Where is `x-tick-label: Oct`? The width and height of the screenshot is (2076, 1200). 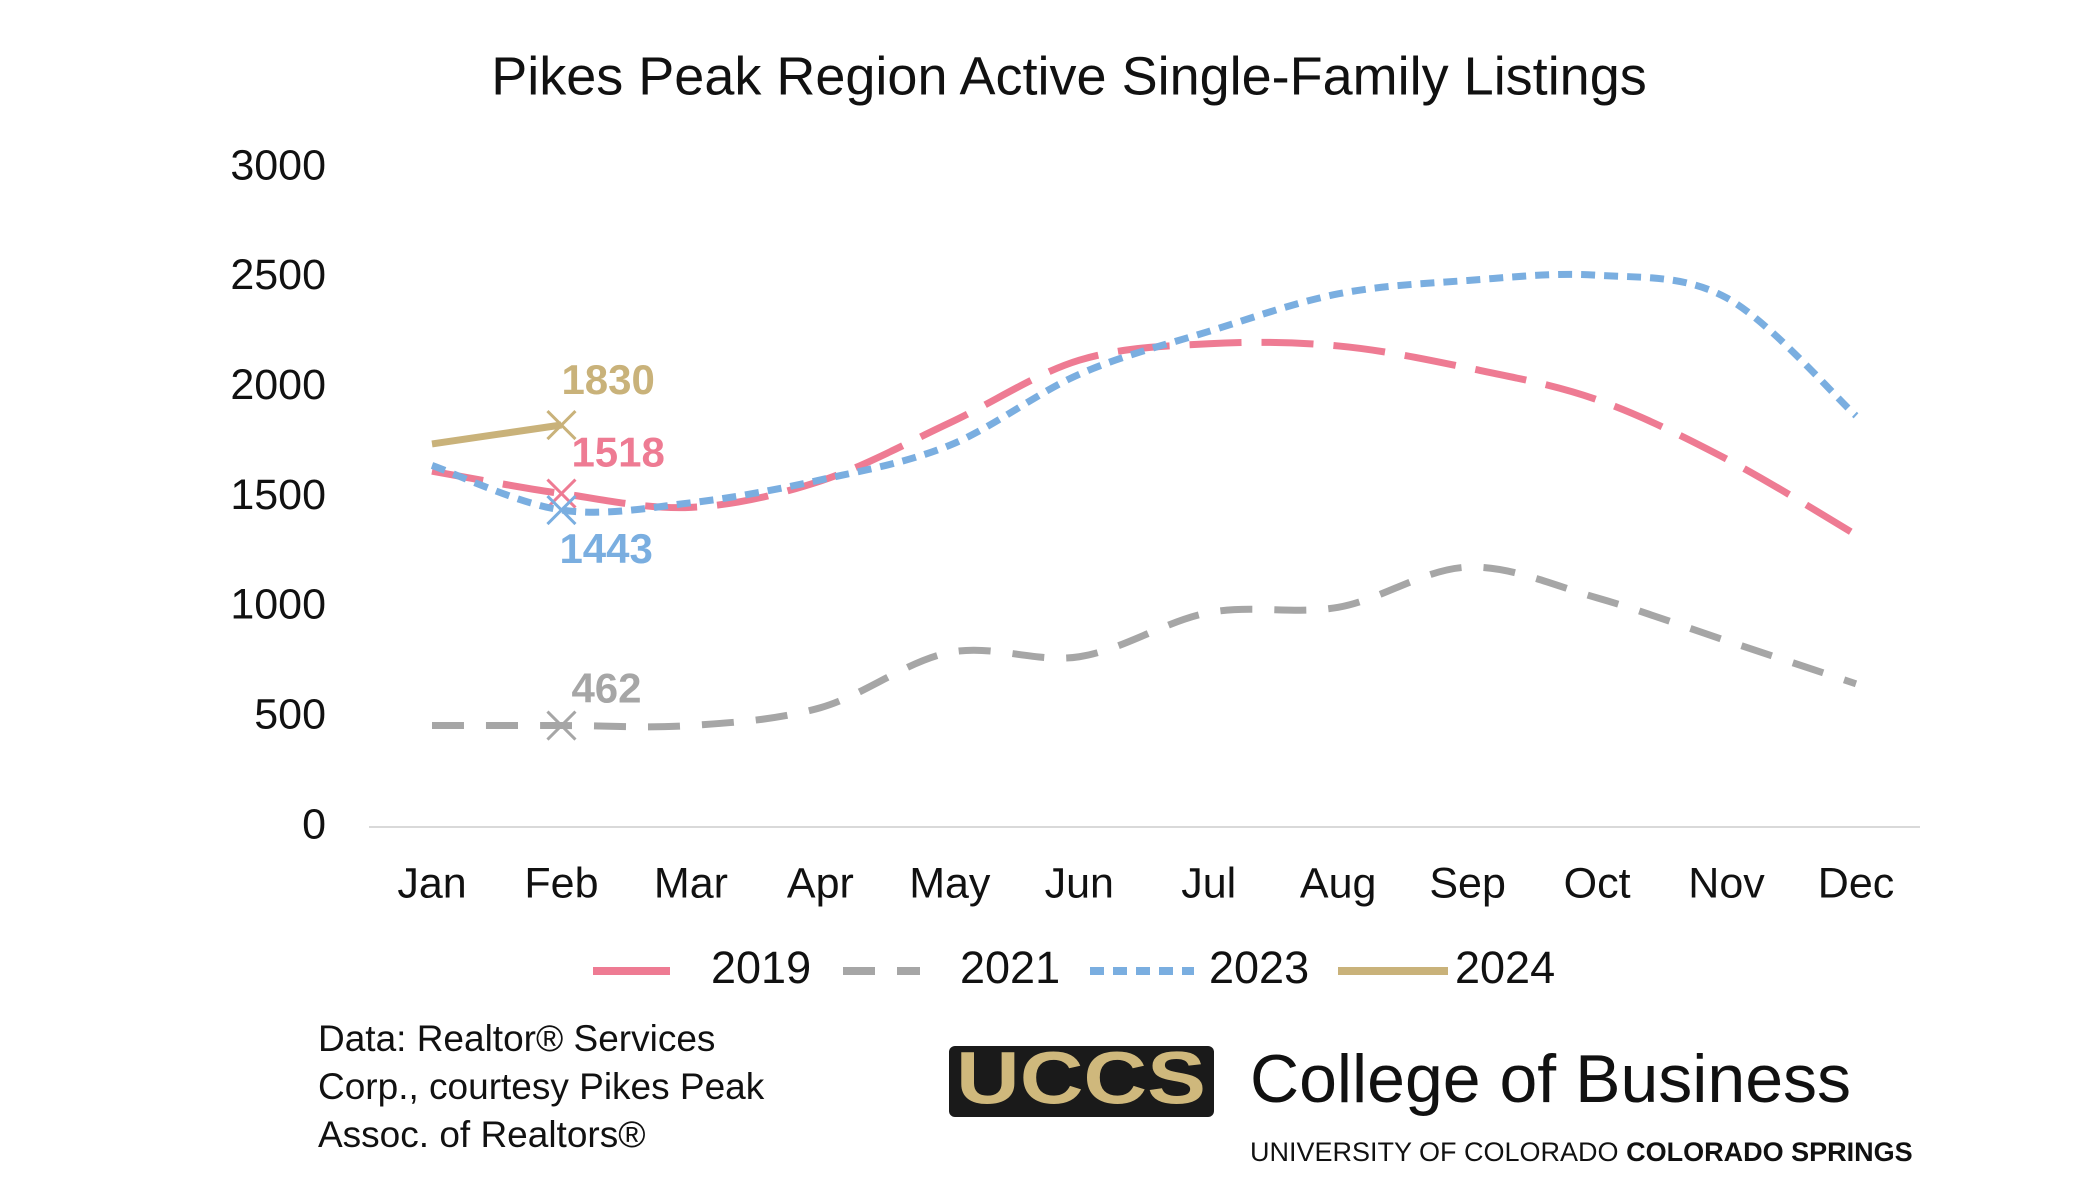 x-tick-label: Oct is located at coordinates (1597, 883).